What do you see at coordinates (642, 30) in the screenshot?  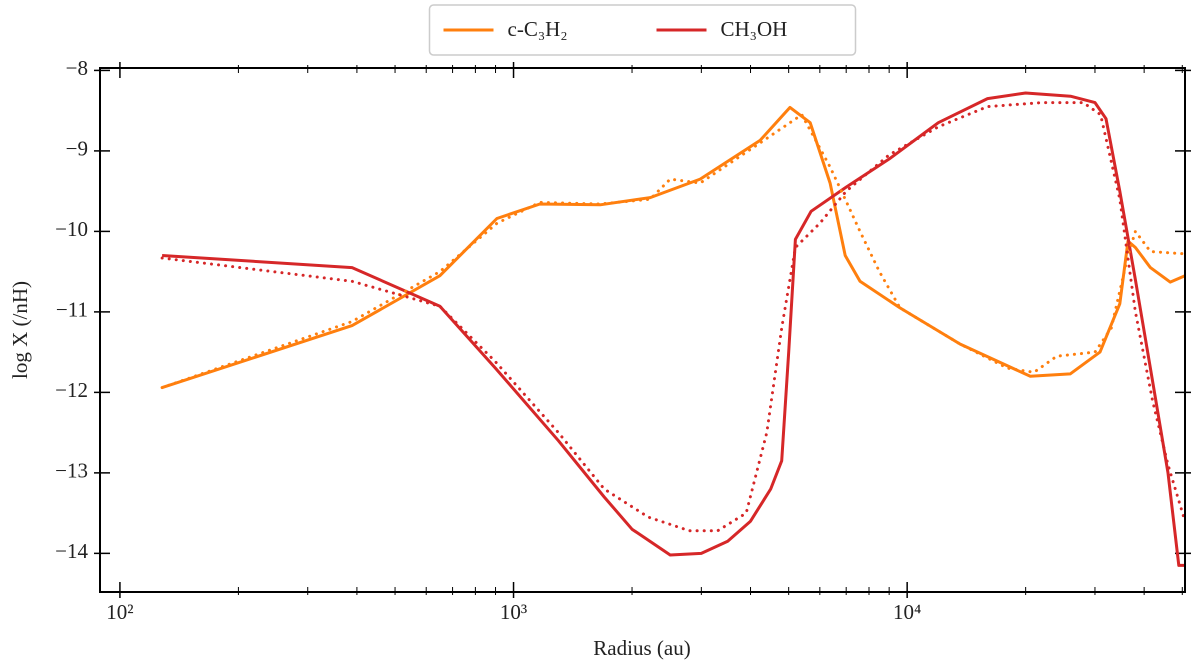 I see `legend-box` at bounding box center [642, 30].